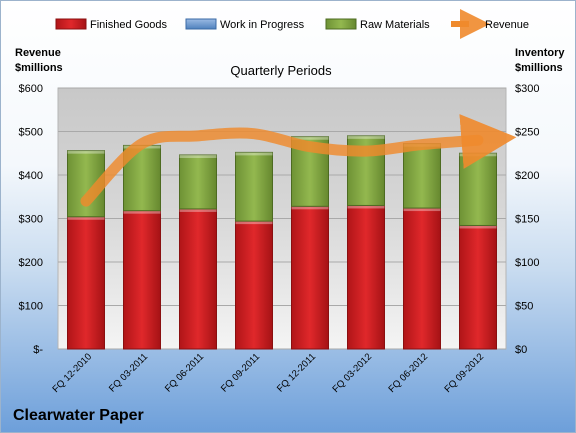  I want to click on left-tick-label: $500, so click(31, 133).